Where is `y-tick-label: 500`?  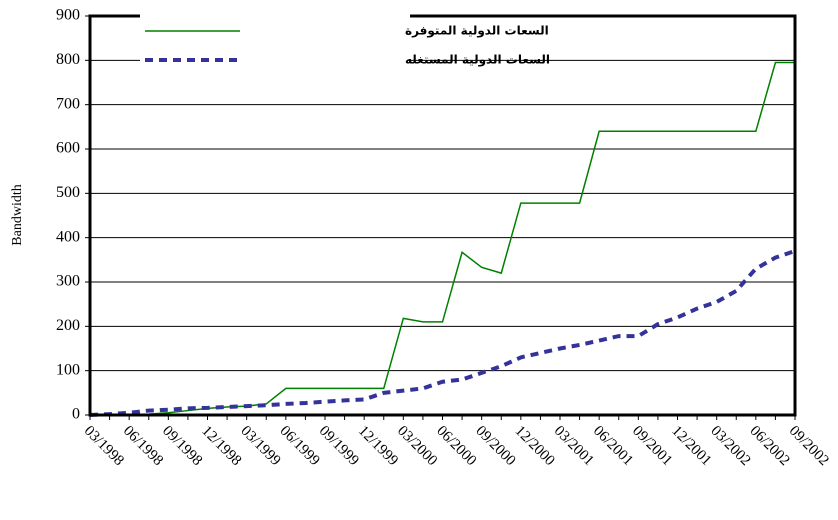 y-tick-label: 500 is located at coordinates (68, 192).